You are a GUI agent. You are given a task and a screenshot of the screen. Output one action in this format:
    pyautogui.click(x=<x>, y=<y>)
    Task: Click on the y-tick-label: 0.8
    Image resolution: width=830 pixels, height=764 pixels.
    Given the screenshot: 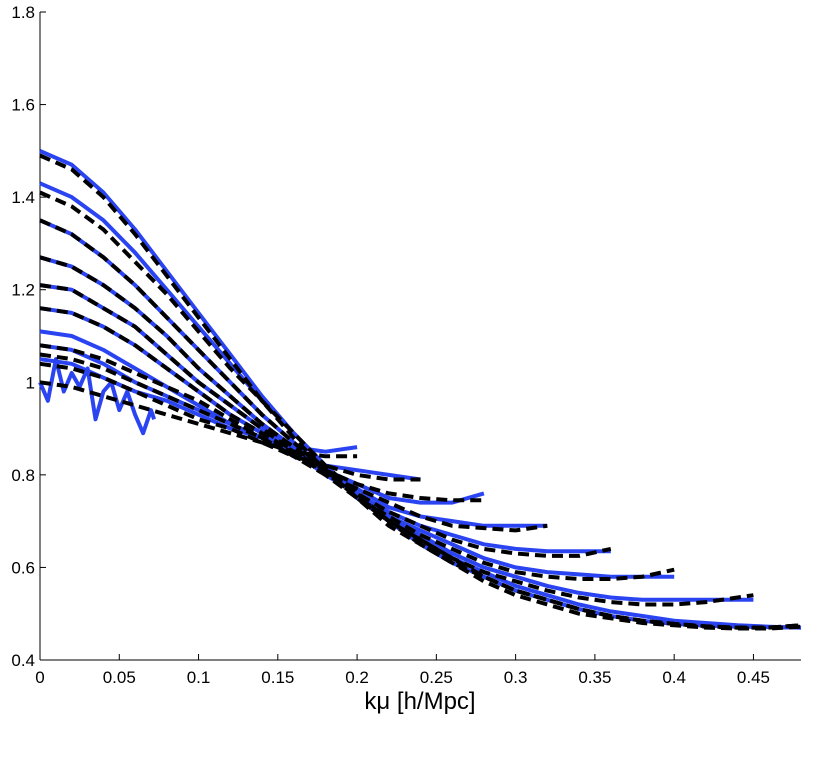 What is the action you would take?
    pyautogui.click(x=23, y=475)
    